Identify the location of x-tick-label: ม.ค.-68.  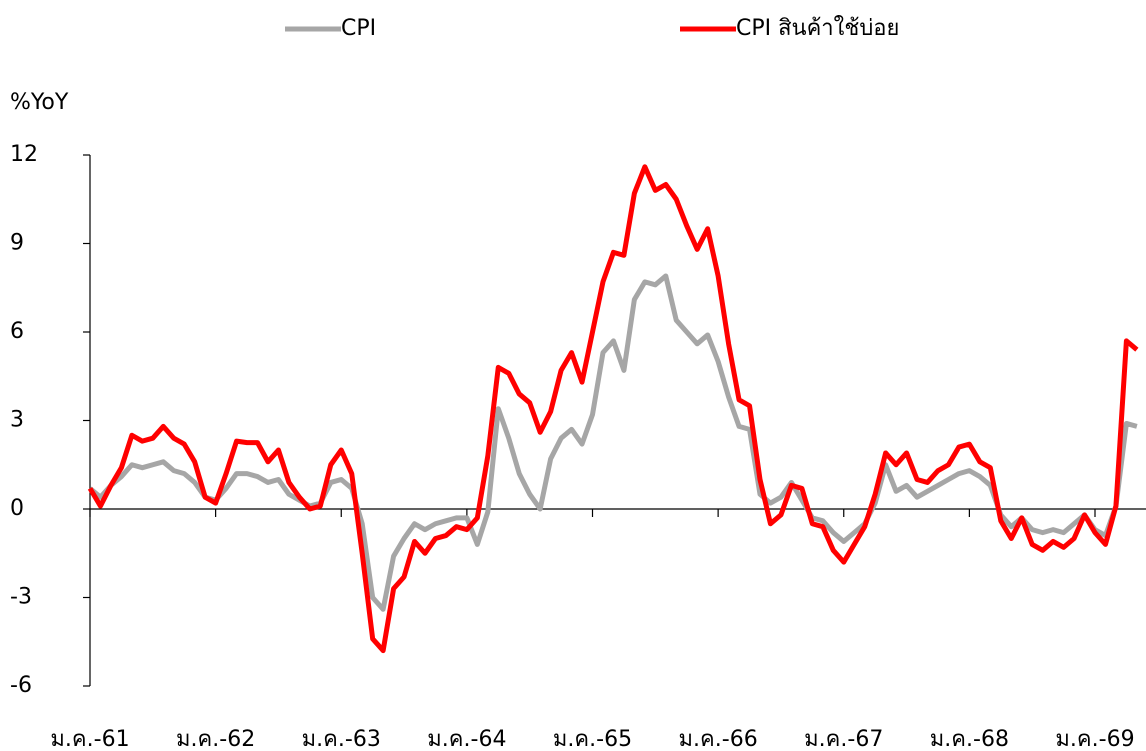
(969, 739).